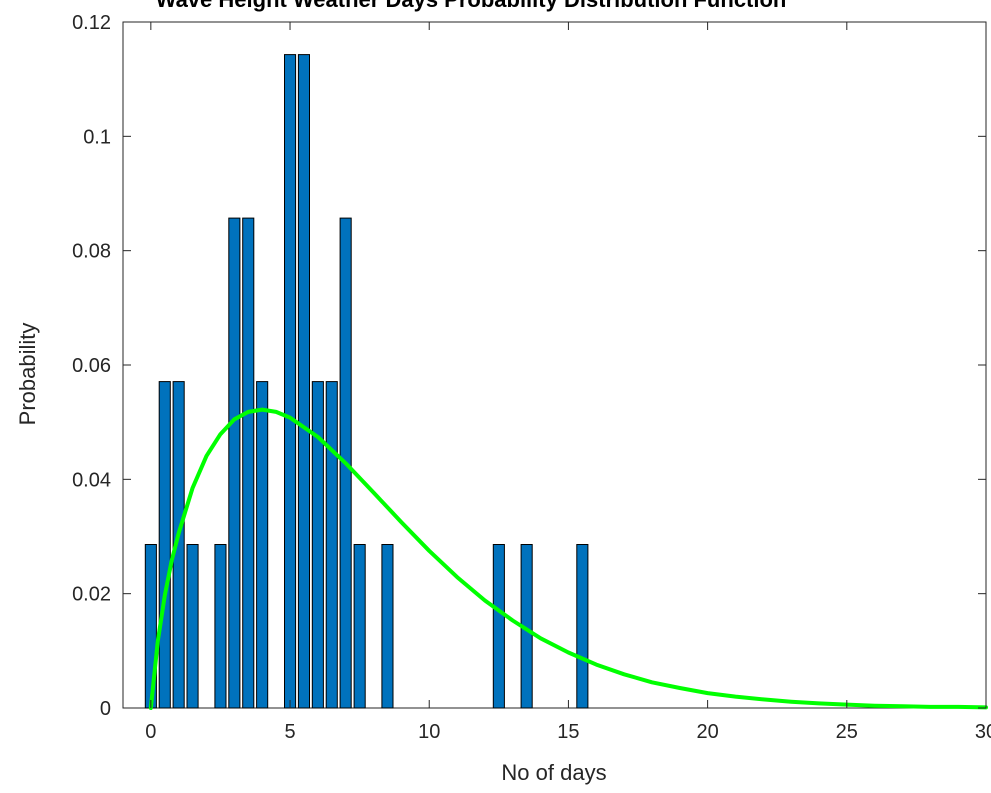 This screenshot has height=793, width=991. Describe the element at coordinates (91, 595) in the screenshot. I see `y-tick-label: 0.02` at that location.